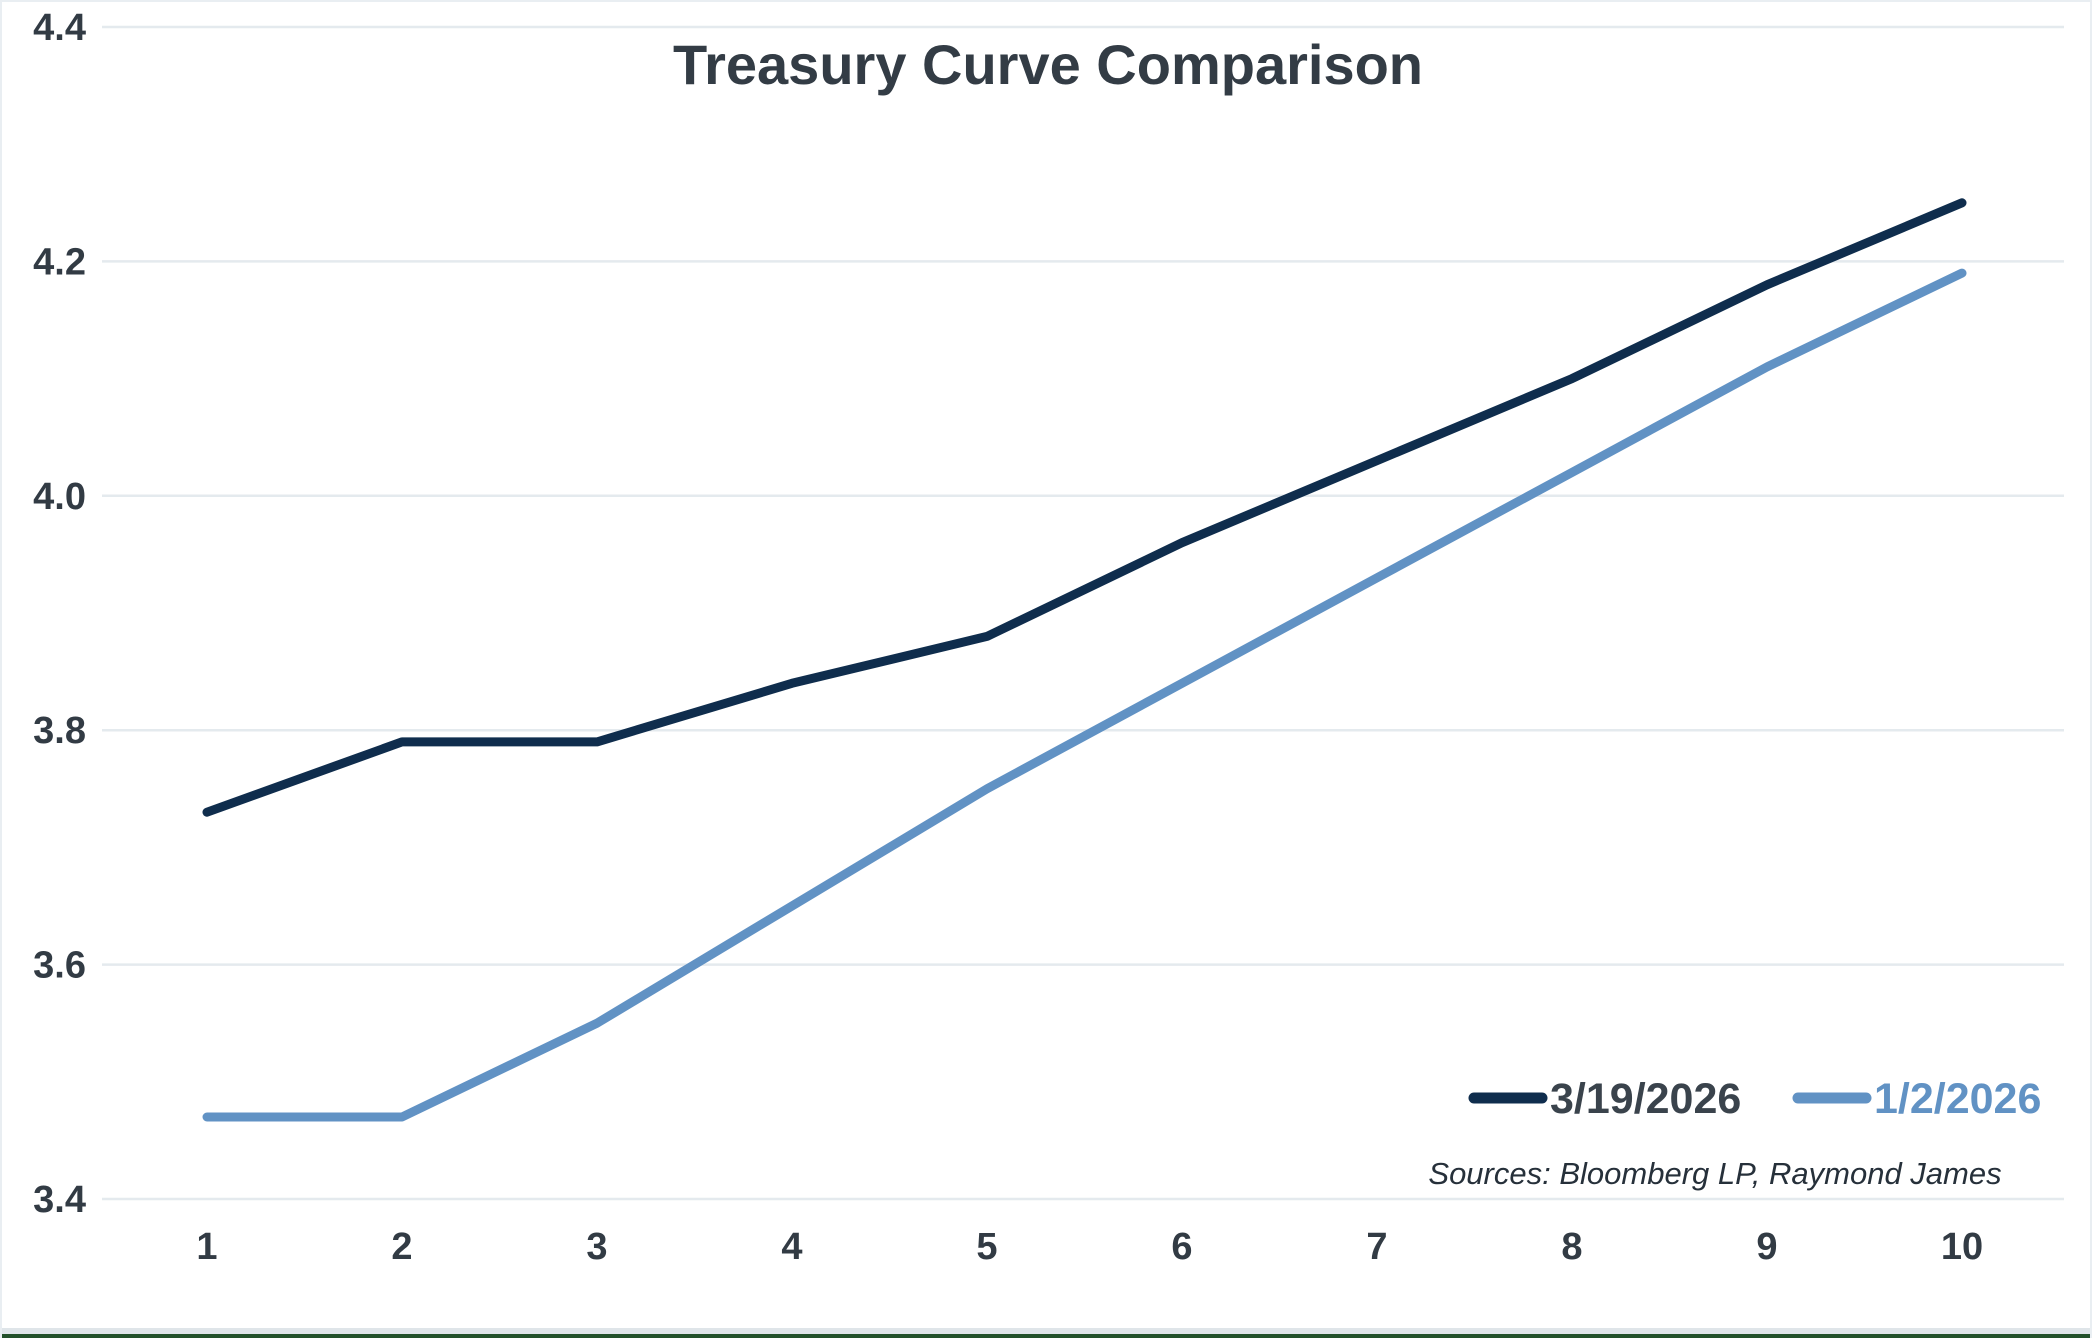 This screenshot has width=2092, height=1338. Describe the element at coordinates (791, 1247) in the screenshot. I see `x-tick-label: 4` at that location.